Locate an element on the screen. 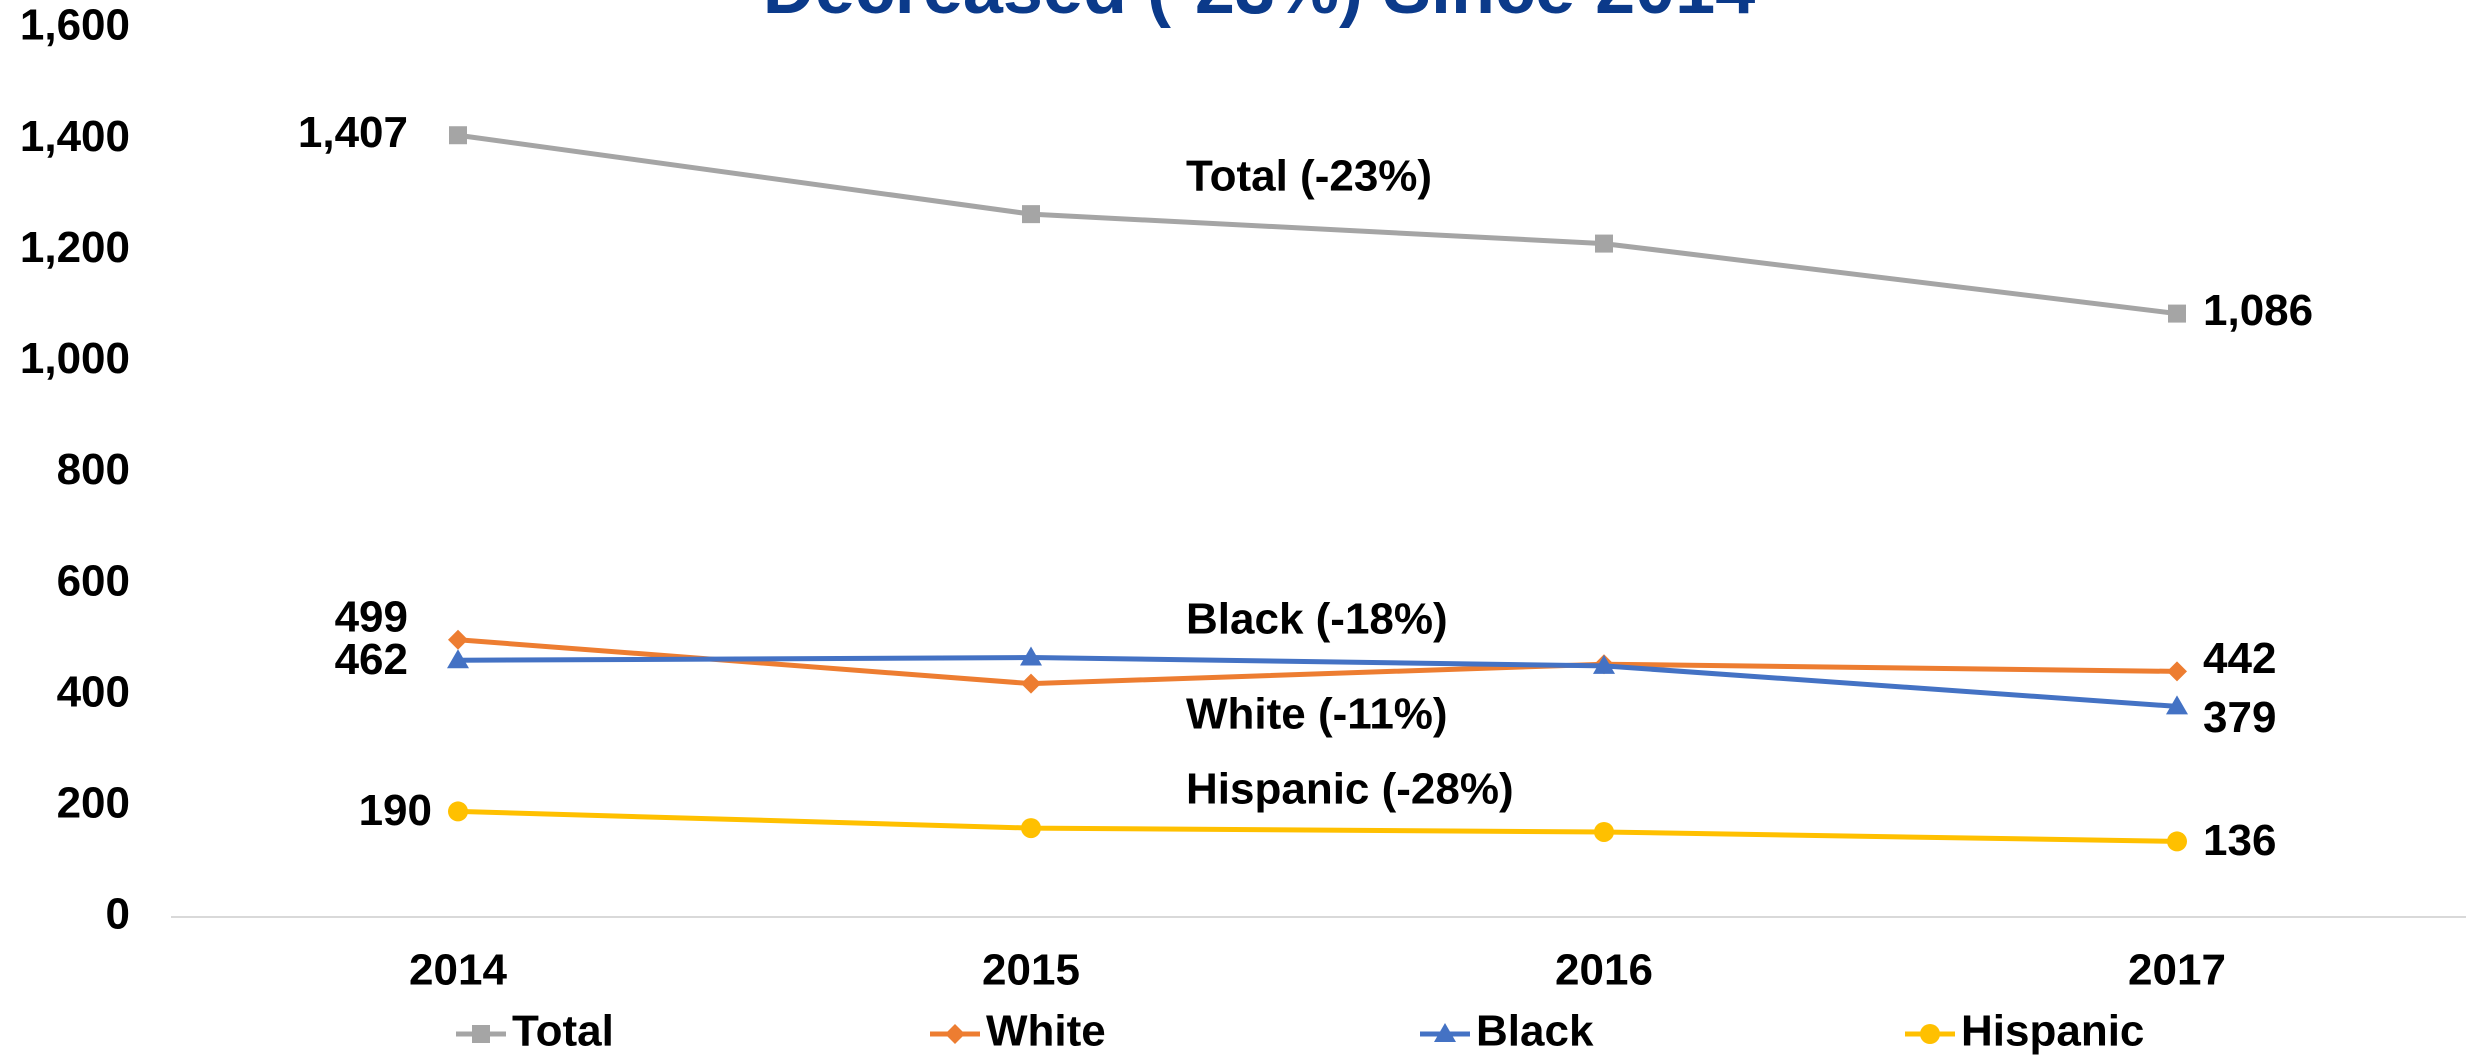 The height and width of the screenshot is (1061, 2483). legend-item: Total is located at coordinates (535, 1031).